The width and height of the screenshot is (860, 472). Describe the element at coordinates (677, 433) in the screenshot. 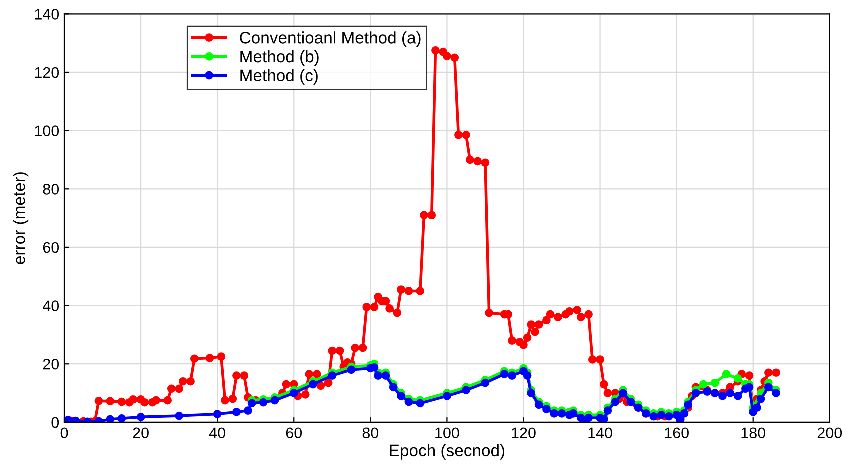

I see `x-tick-label: 160` at that location.